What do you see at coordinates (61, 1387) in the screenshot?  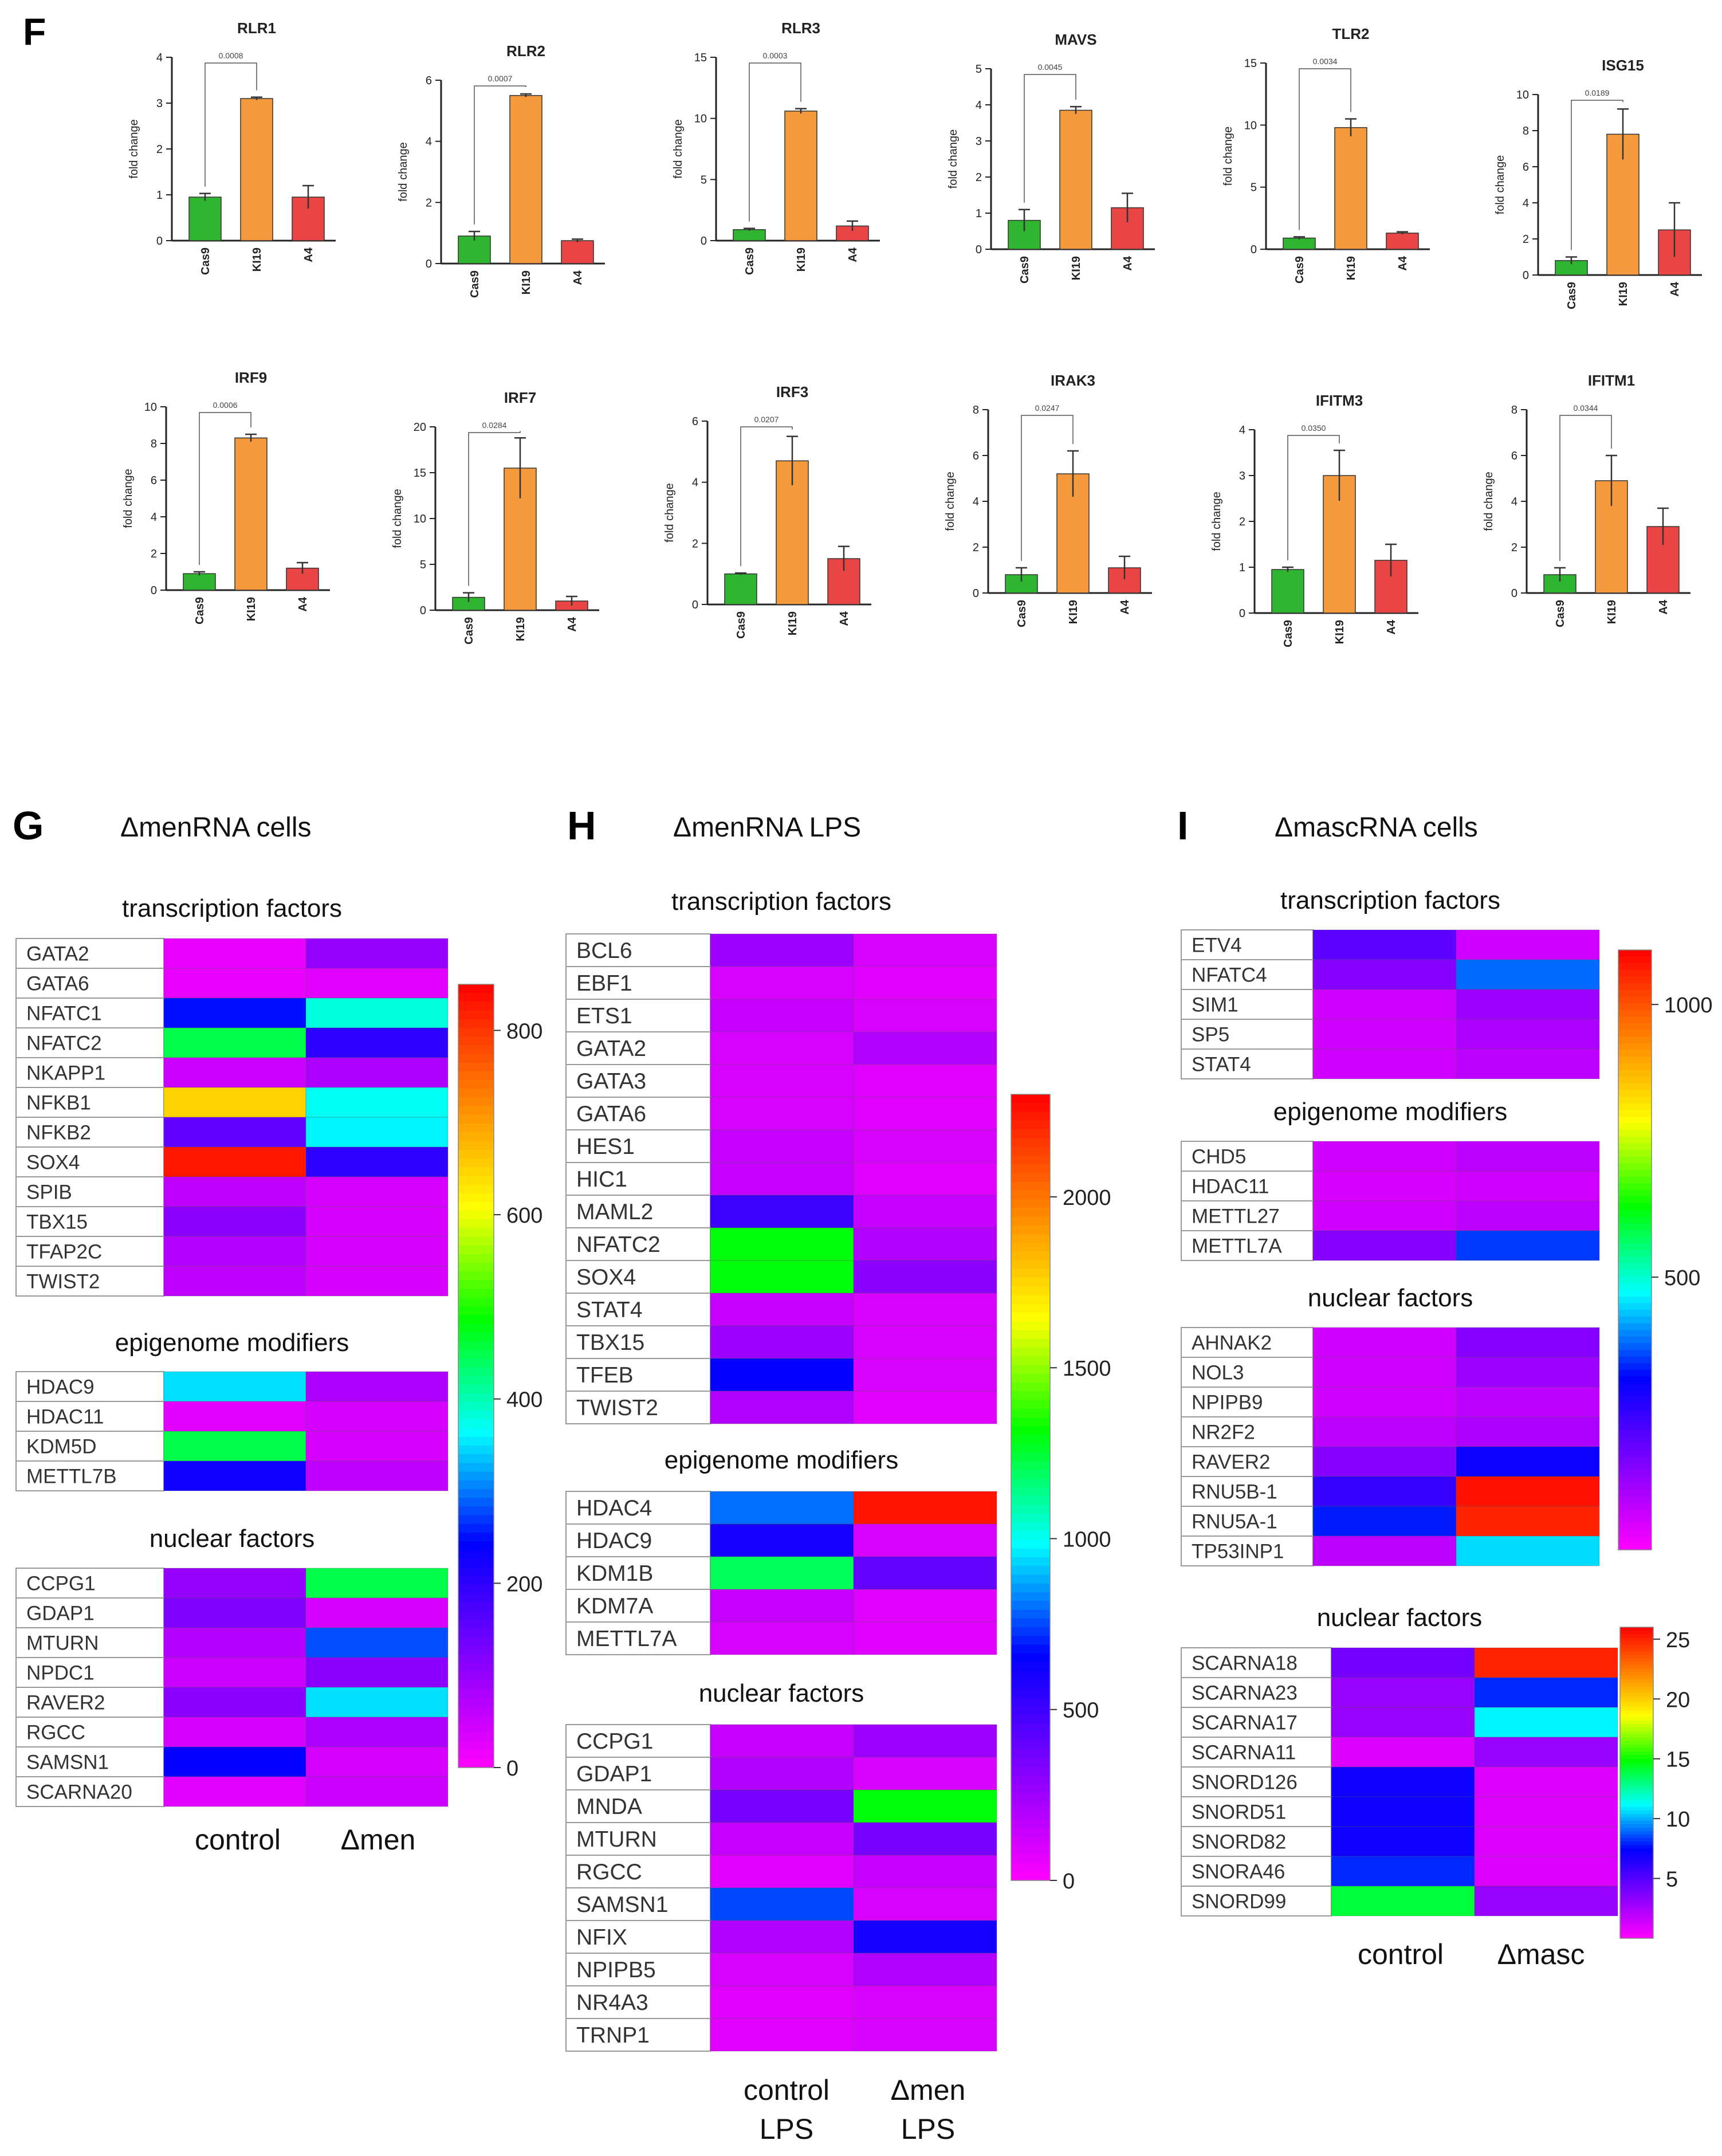 I see `gene-label: HDAC9` at bounding box center [61, 1387].